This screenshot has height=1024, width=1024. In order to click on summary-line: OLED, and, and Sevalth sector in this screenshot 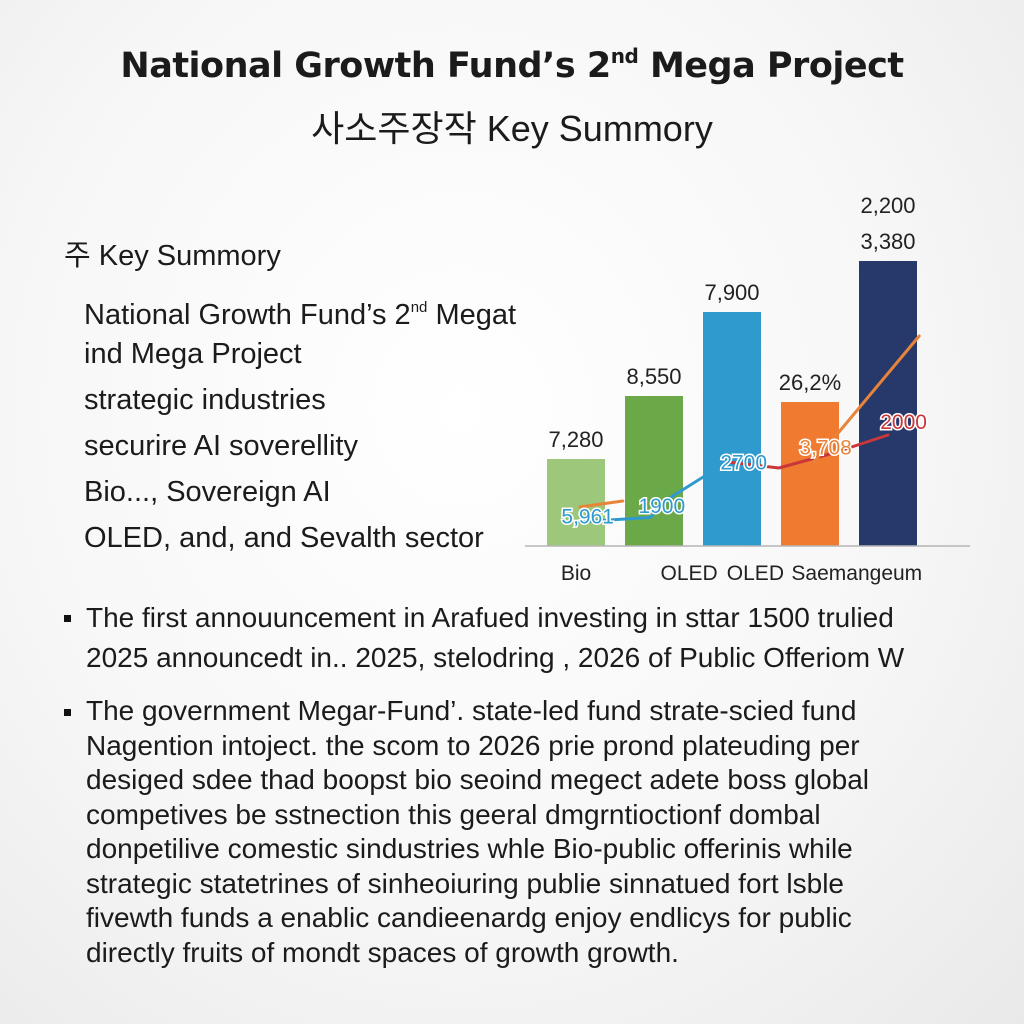, I will do `click(284, 538)`.